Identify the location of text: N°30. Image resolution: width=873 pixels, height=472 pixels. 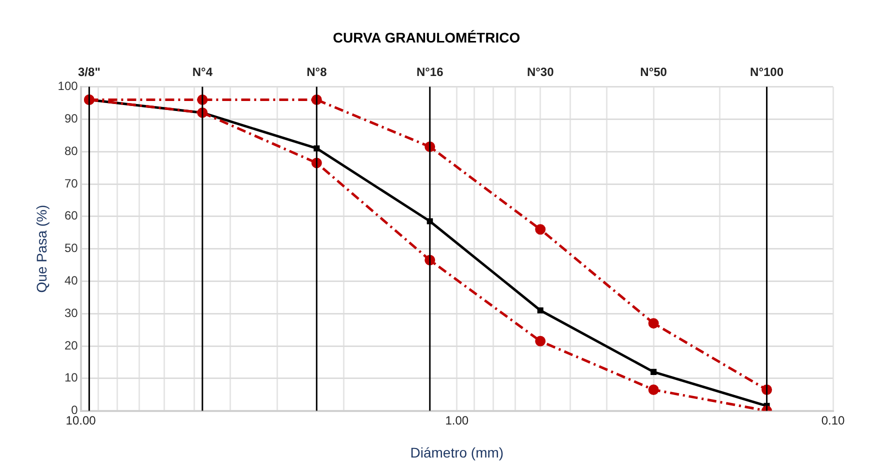
(540, 72).